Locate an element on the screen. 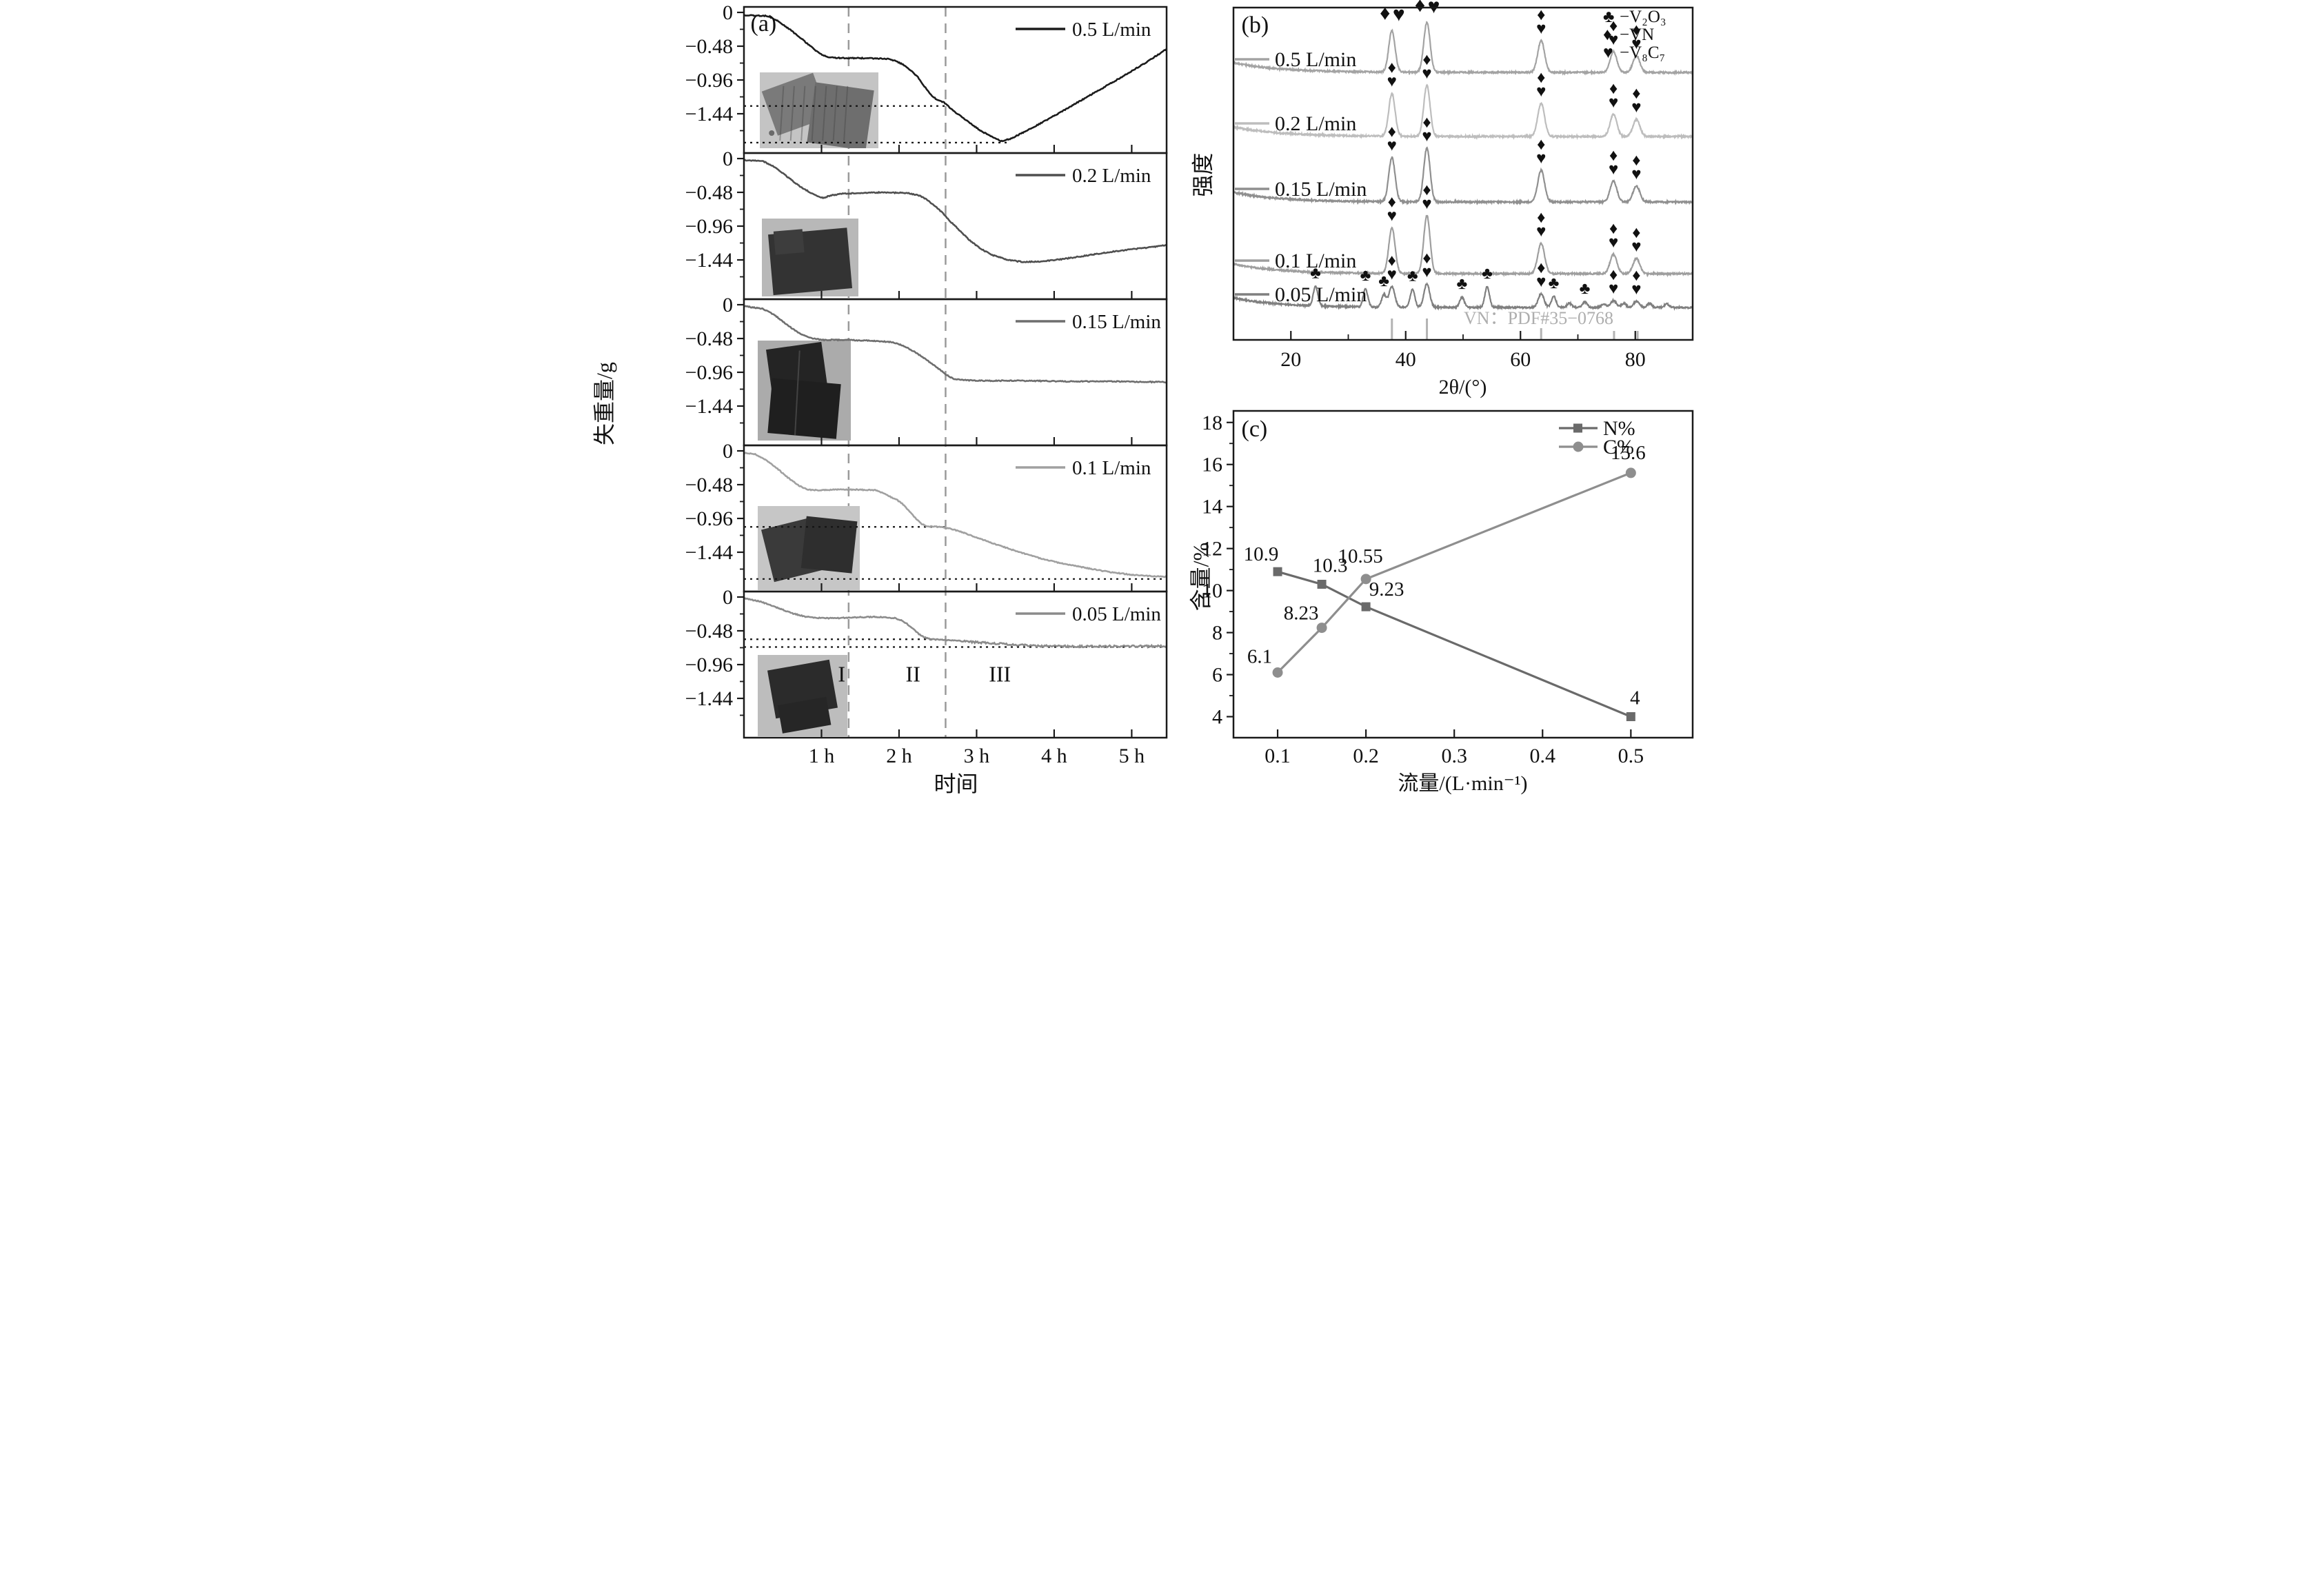 The width and height of the screenshot is (2307, 1596). panel-a-label: (a) is located at coordinates (763, 24).